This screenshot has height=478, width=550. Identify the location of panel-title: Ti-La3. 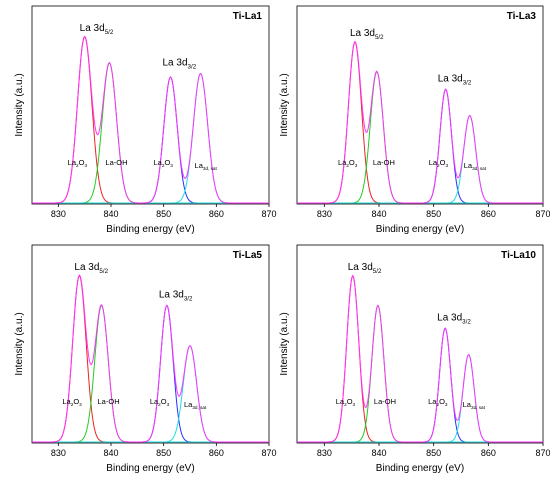
(522, 16).